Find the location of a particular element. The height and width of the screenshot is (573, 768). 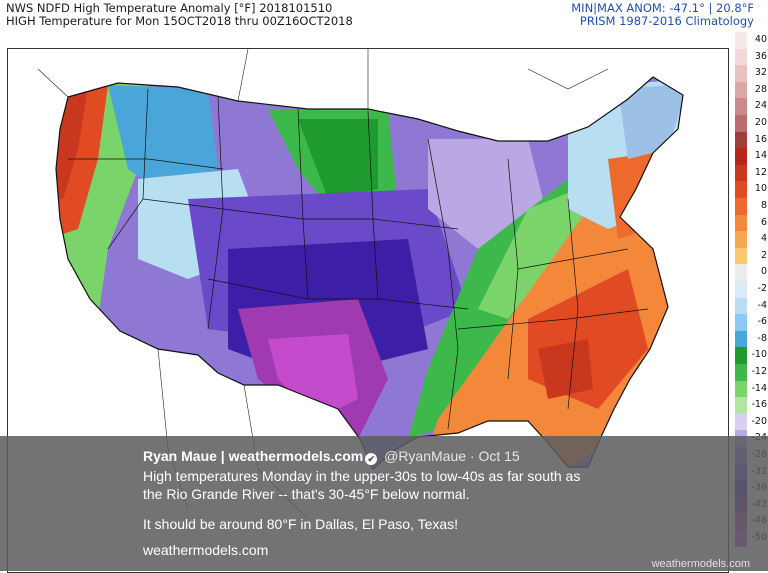

watermark: weathermodels.com is located at coordinates (700, 564).